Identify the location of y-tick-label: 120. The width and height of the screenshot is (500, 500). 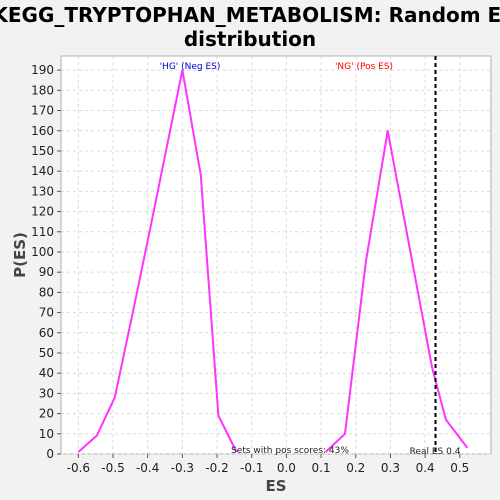
(42, 212).